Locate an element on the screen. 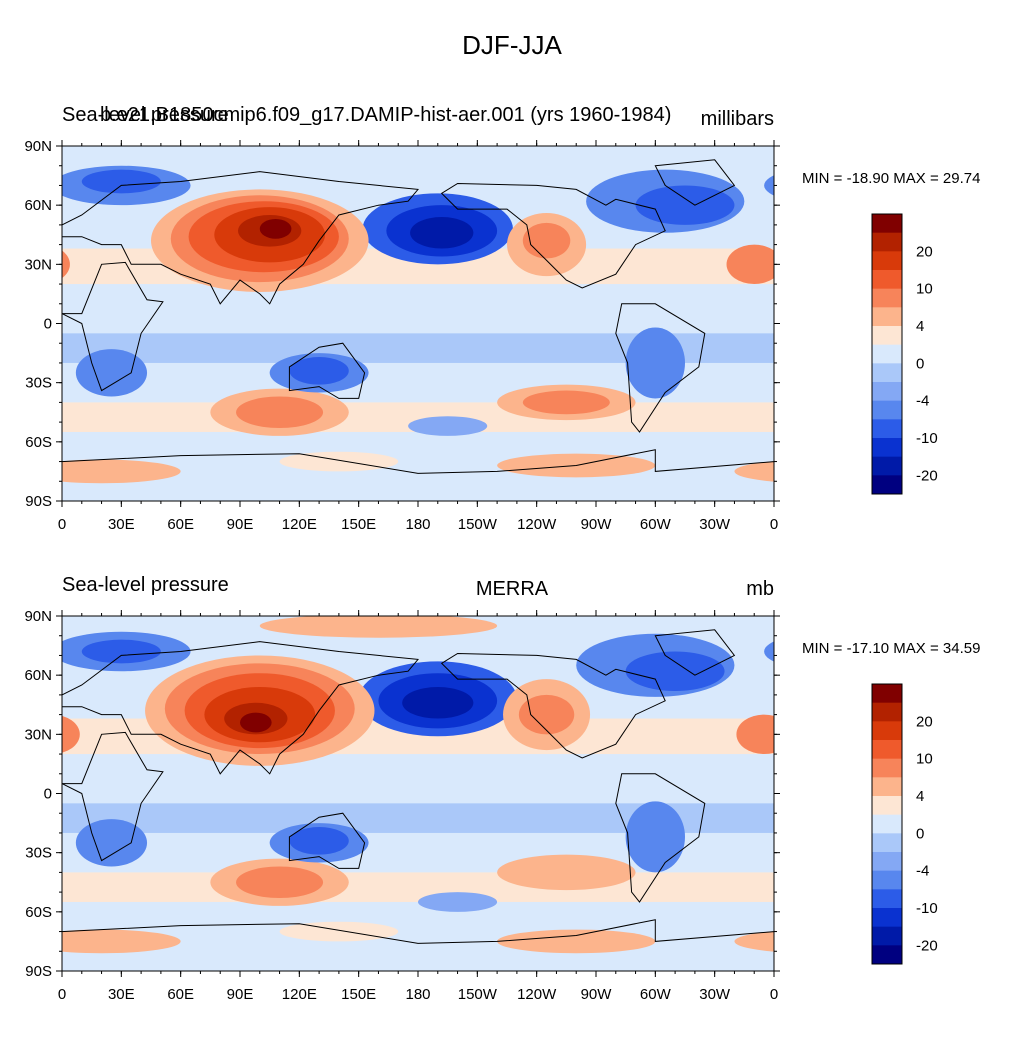 This screenshot has width=1024, height=1040. panel-minmax: MIN = -17.10 MAX = 34.59 is located at coordinates (891, 648).